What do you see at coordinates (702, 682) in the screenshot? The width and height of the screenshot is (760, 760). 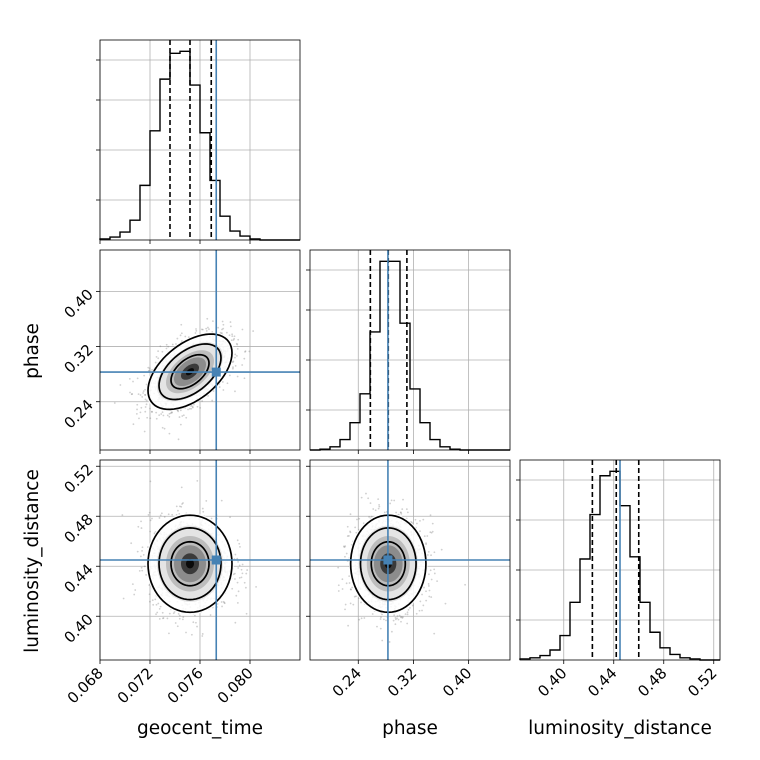 I see `x-tick-label-luminosity-distance: 0.52` at bounding box center [702, 682].